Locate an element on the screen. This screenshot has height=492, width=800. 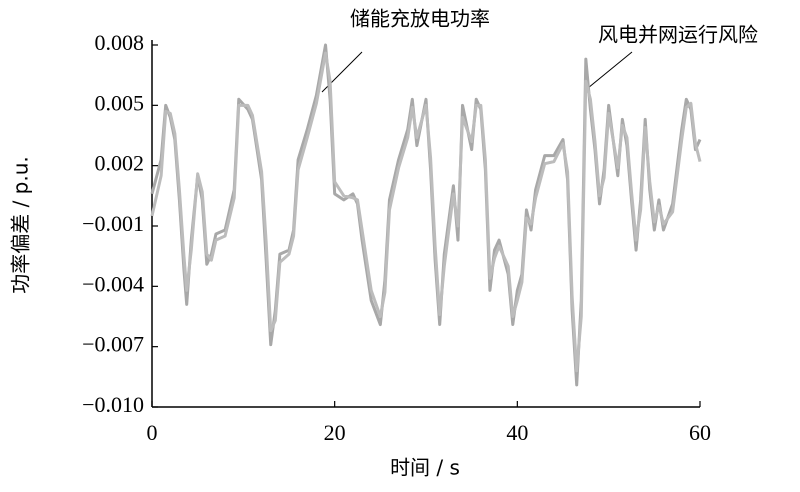
y-tick-label: 0.008 is located at coordinates (120, 42).